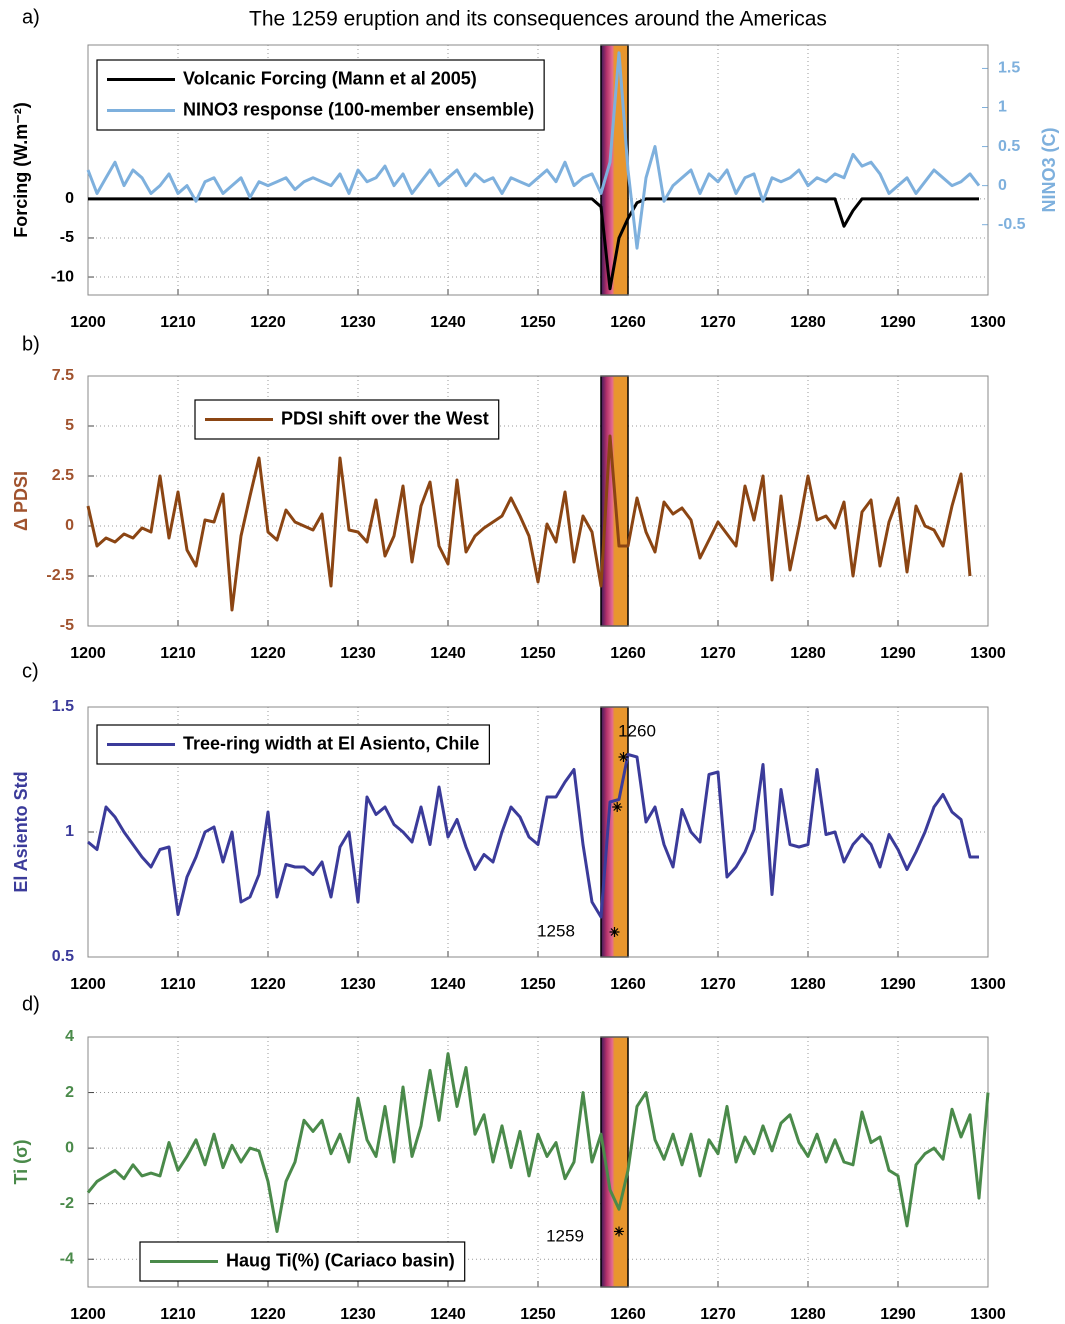  Describe the element at coordinates (1012, 224) in the screenshot. I see `y2-tick-label: -0.5` at that location.